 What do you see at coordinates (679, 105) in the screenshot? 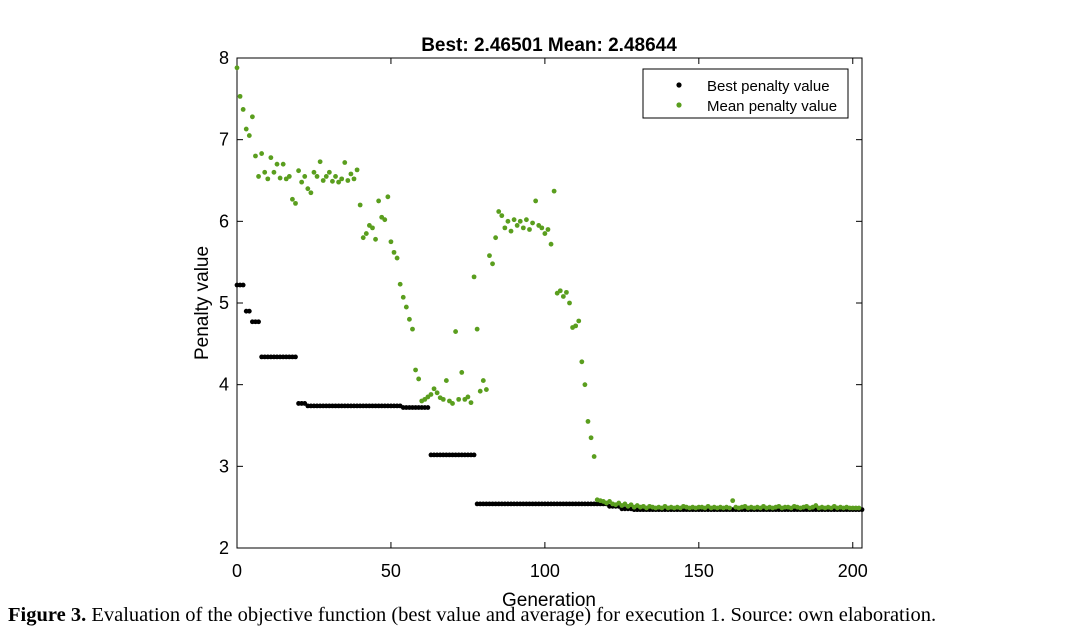
I see `legend-marker-mean` at bounding box center [679, 105].